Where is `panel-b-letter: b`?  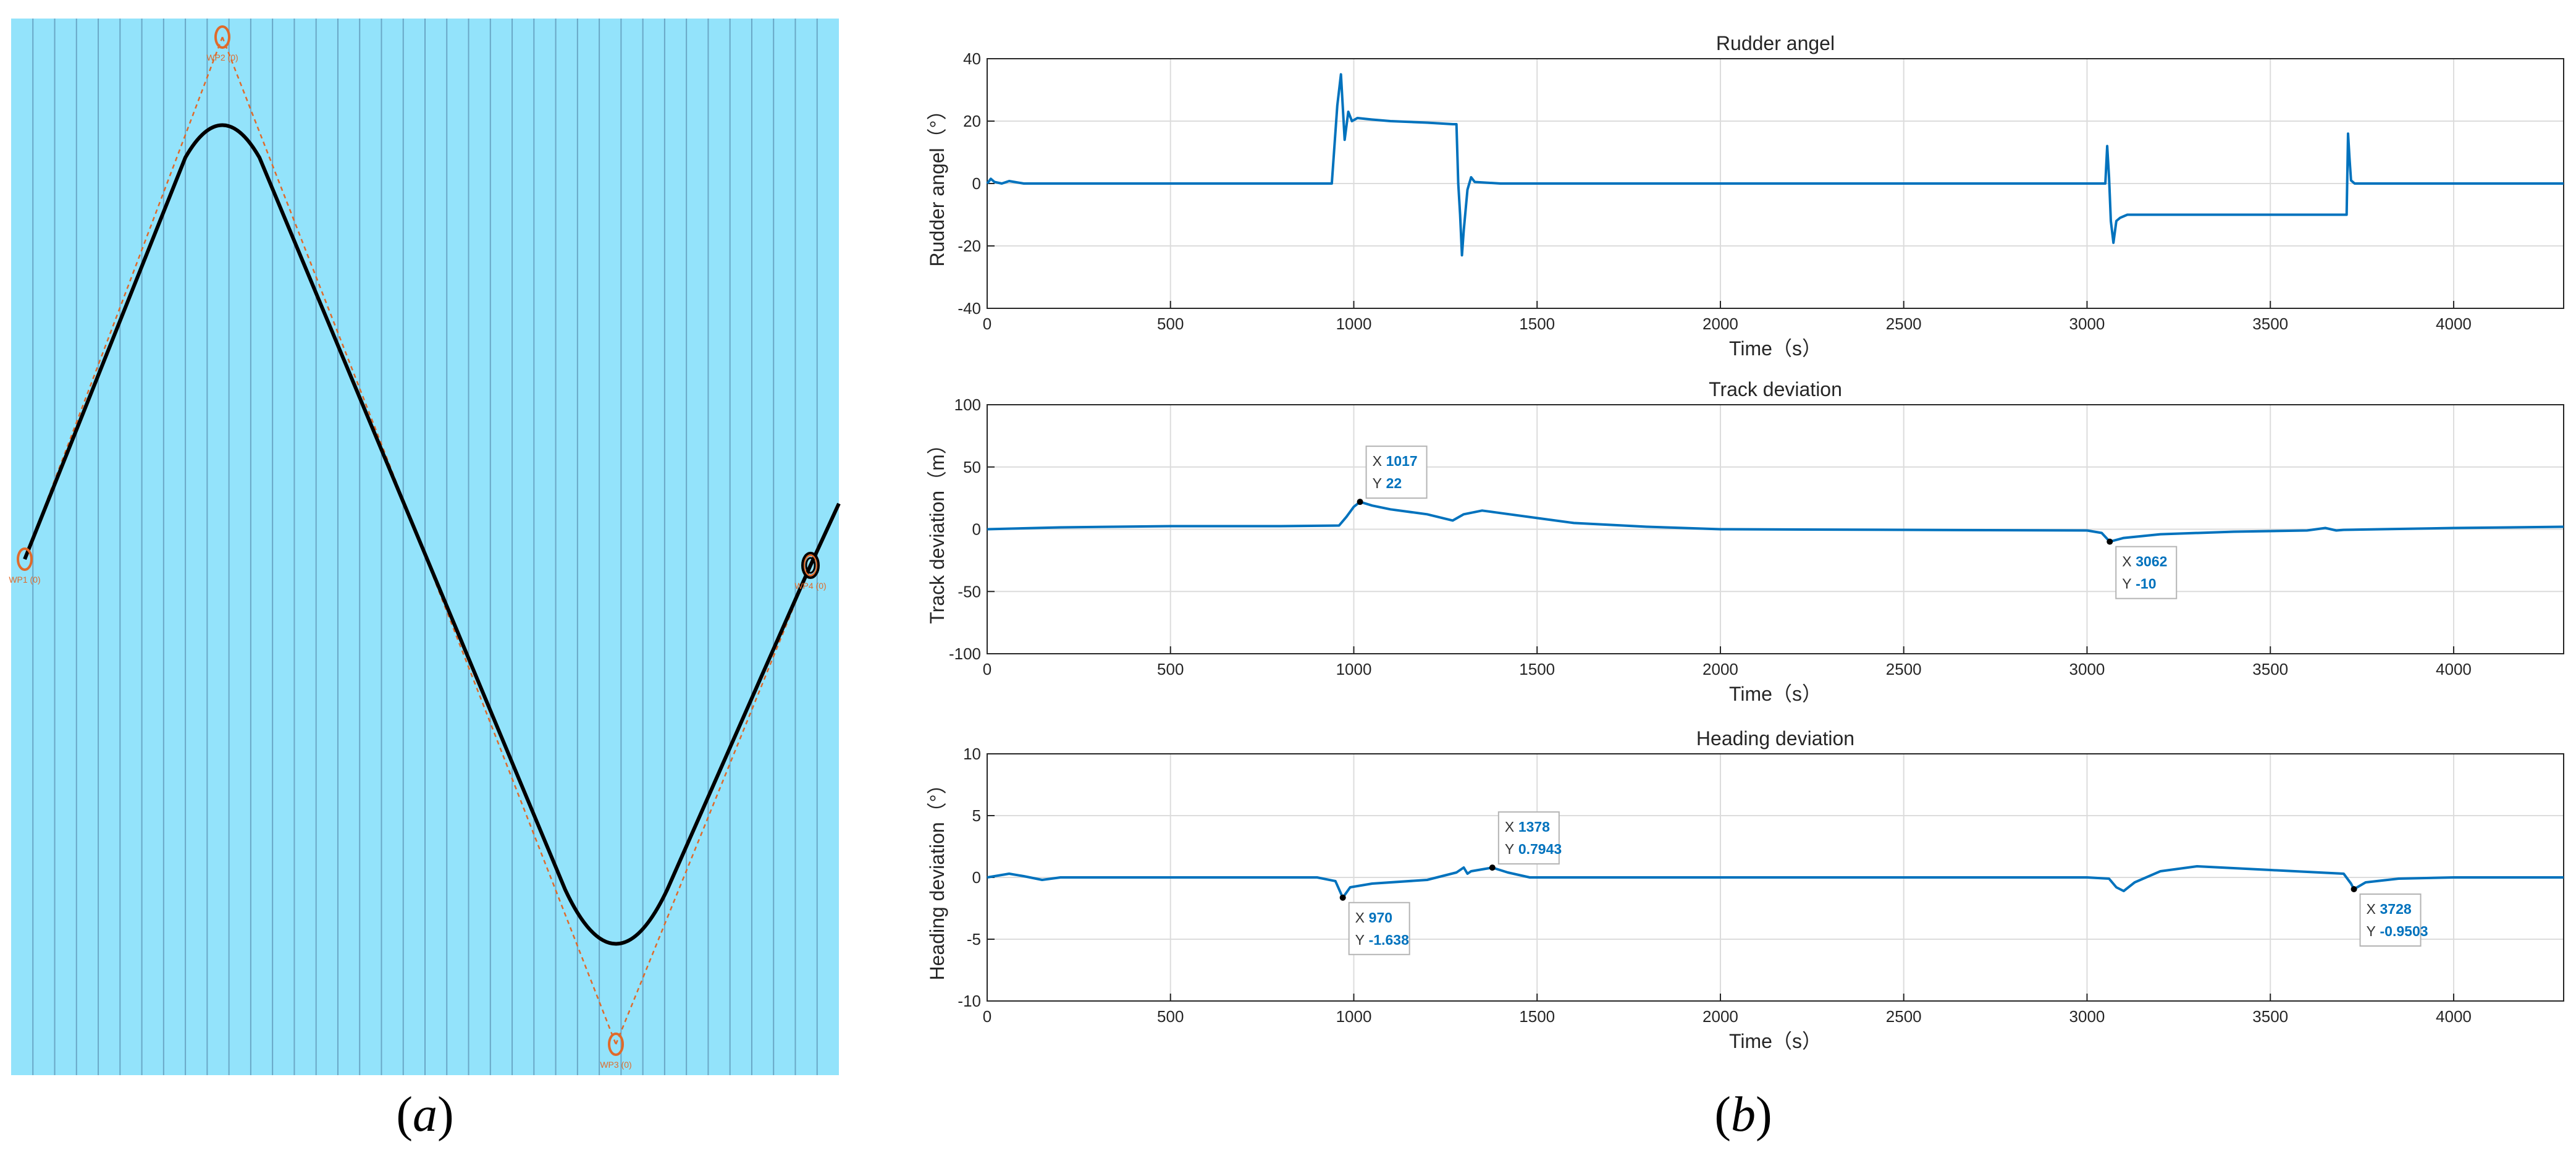
panel-b-letter: b is located at coordinates (1743, 1115).